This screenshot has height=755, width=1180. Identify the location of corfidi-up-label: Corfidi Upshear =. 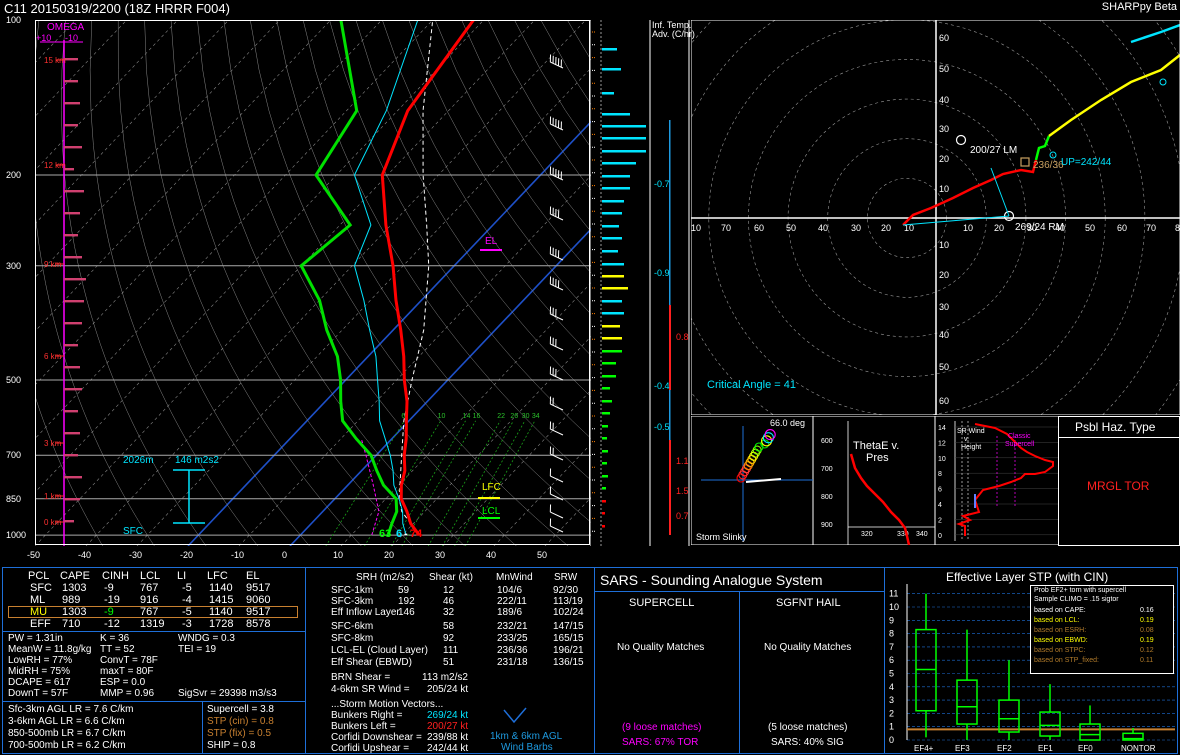
(370, 748).